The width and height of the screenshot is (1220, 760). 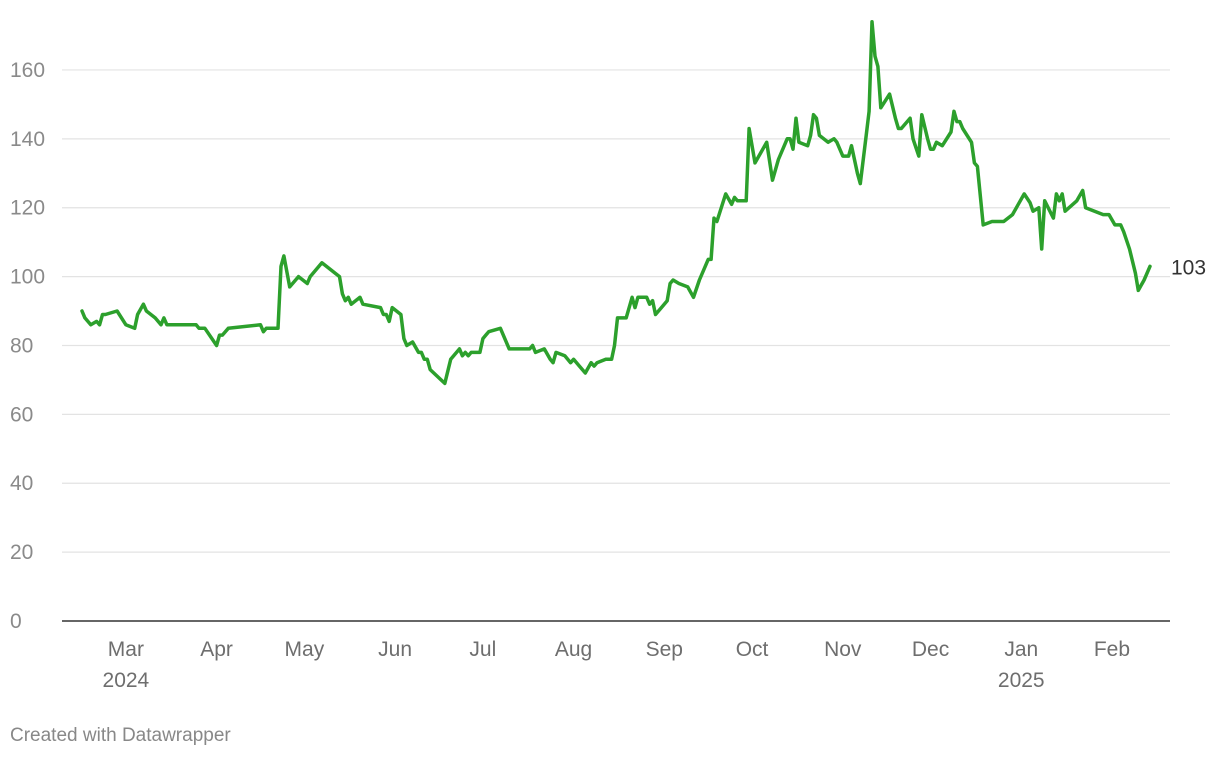 What do you see at coordinates (1112, 649) in the screenshot?
I see `x-tick-label: Feb` at bounding box center [1112, 649].